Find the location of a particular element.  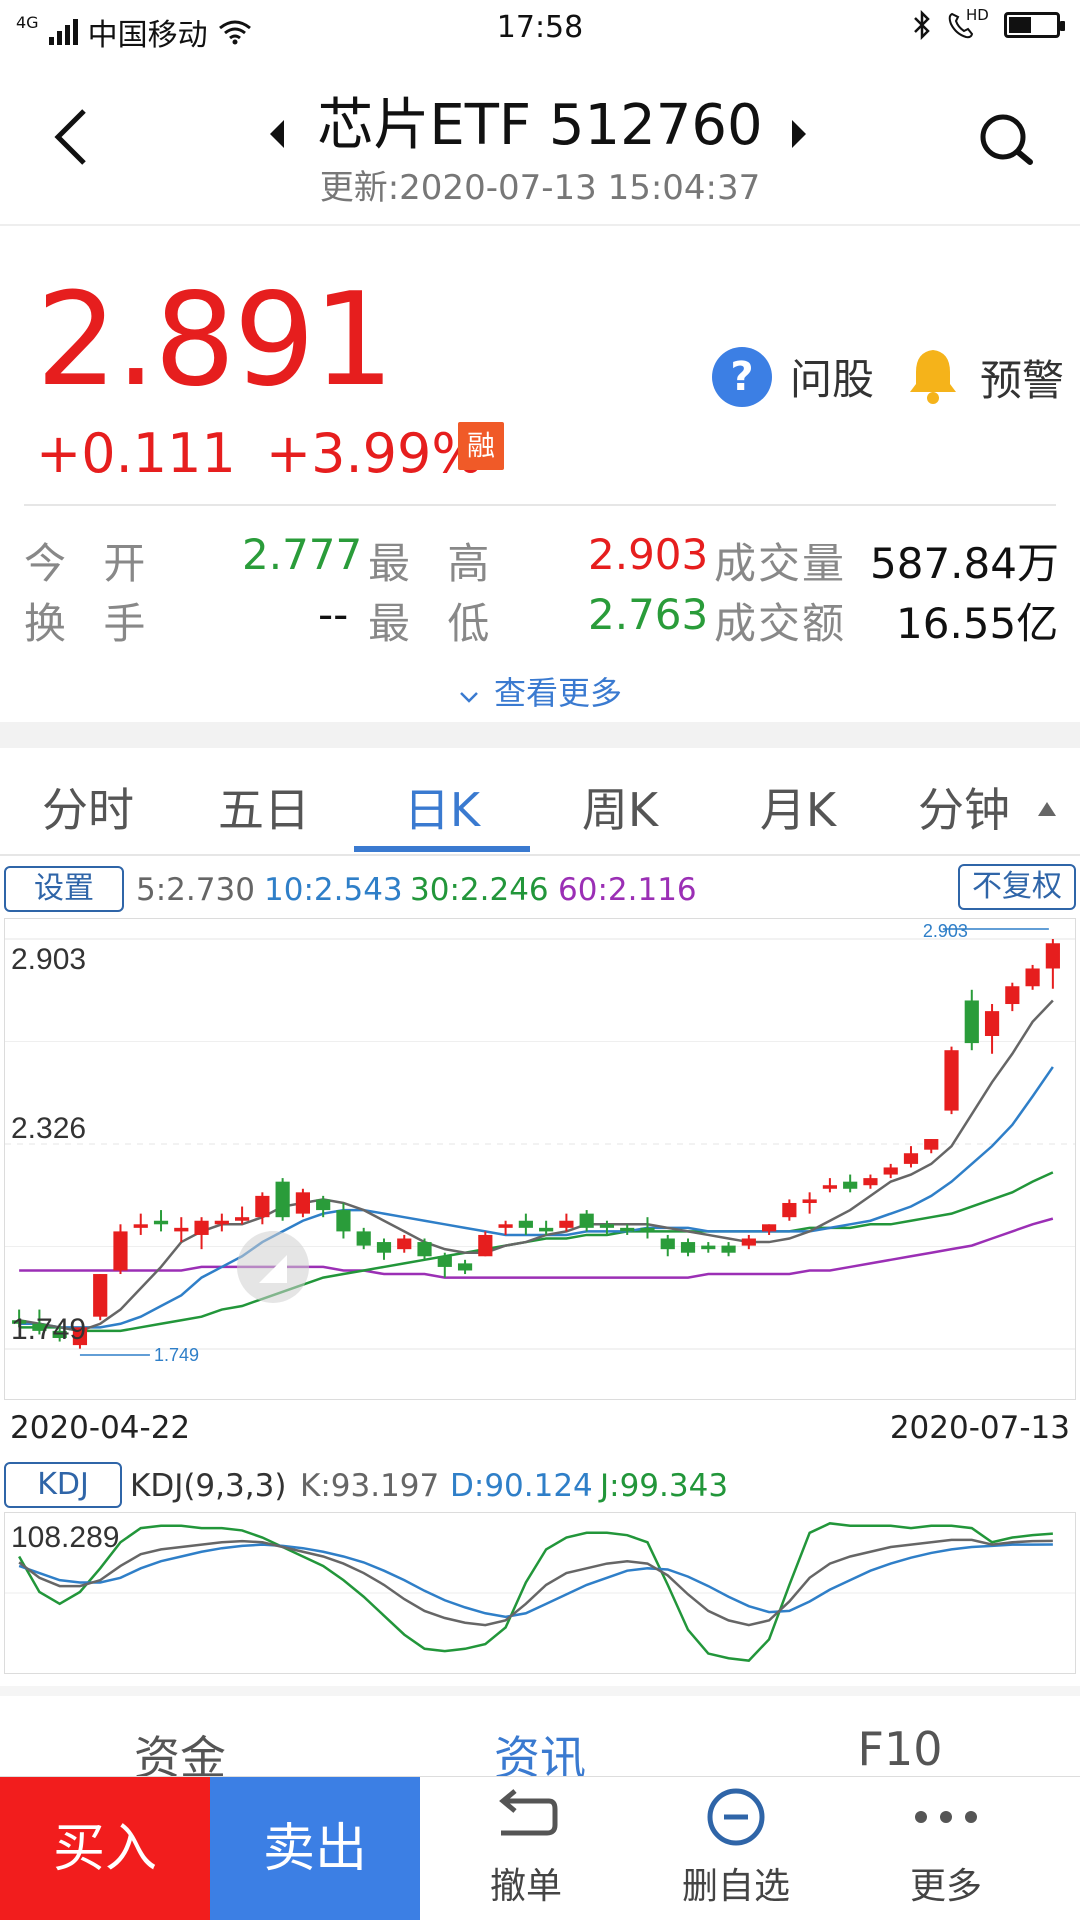

info-tabs: 资金 资讯 F10 is located at coordinates (540, 1735).